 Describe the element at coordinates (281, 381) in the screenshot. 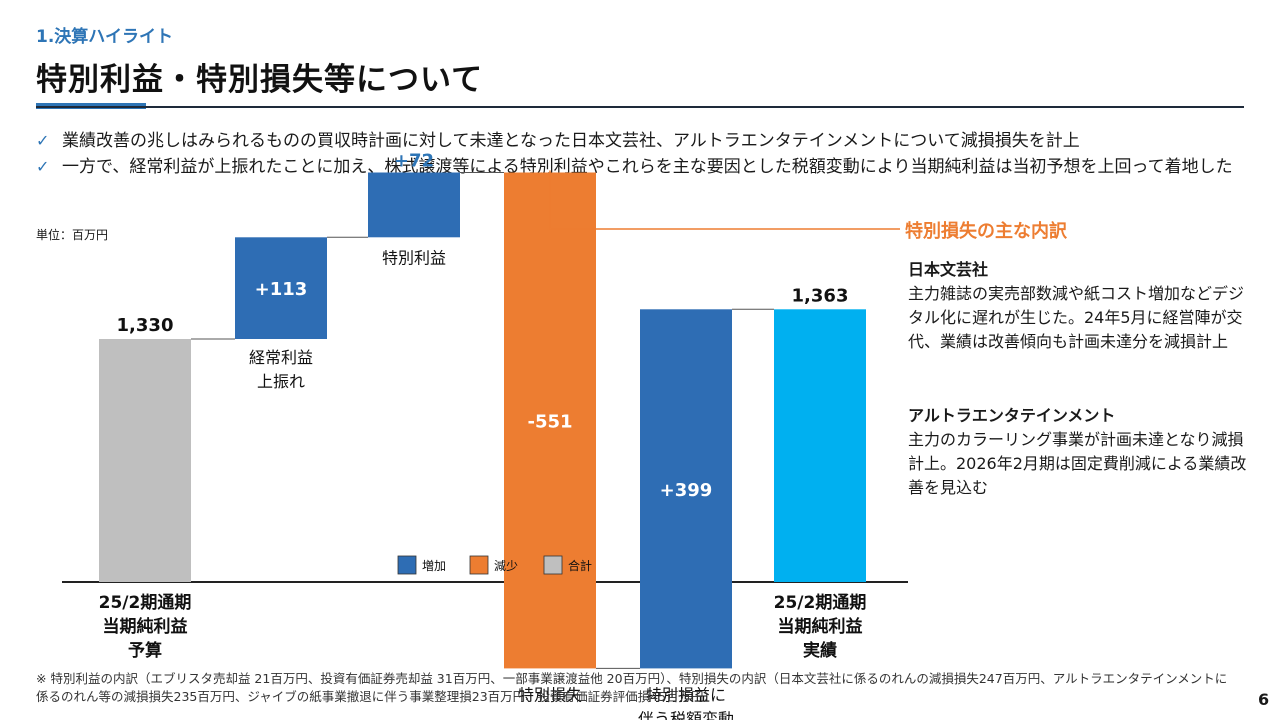

I see `category-label: 上振れ` at that location.